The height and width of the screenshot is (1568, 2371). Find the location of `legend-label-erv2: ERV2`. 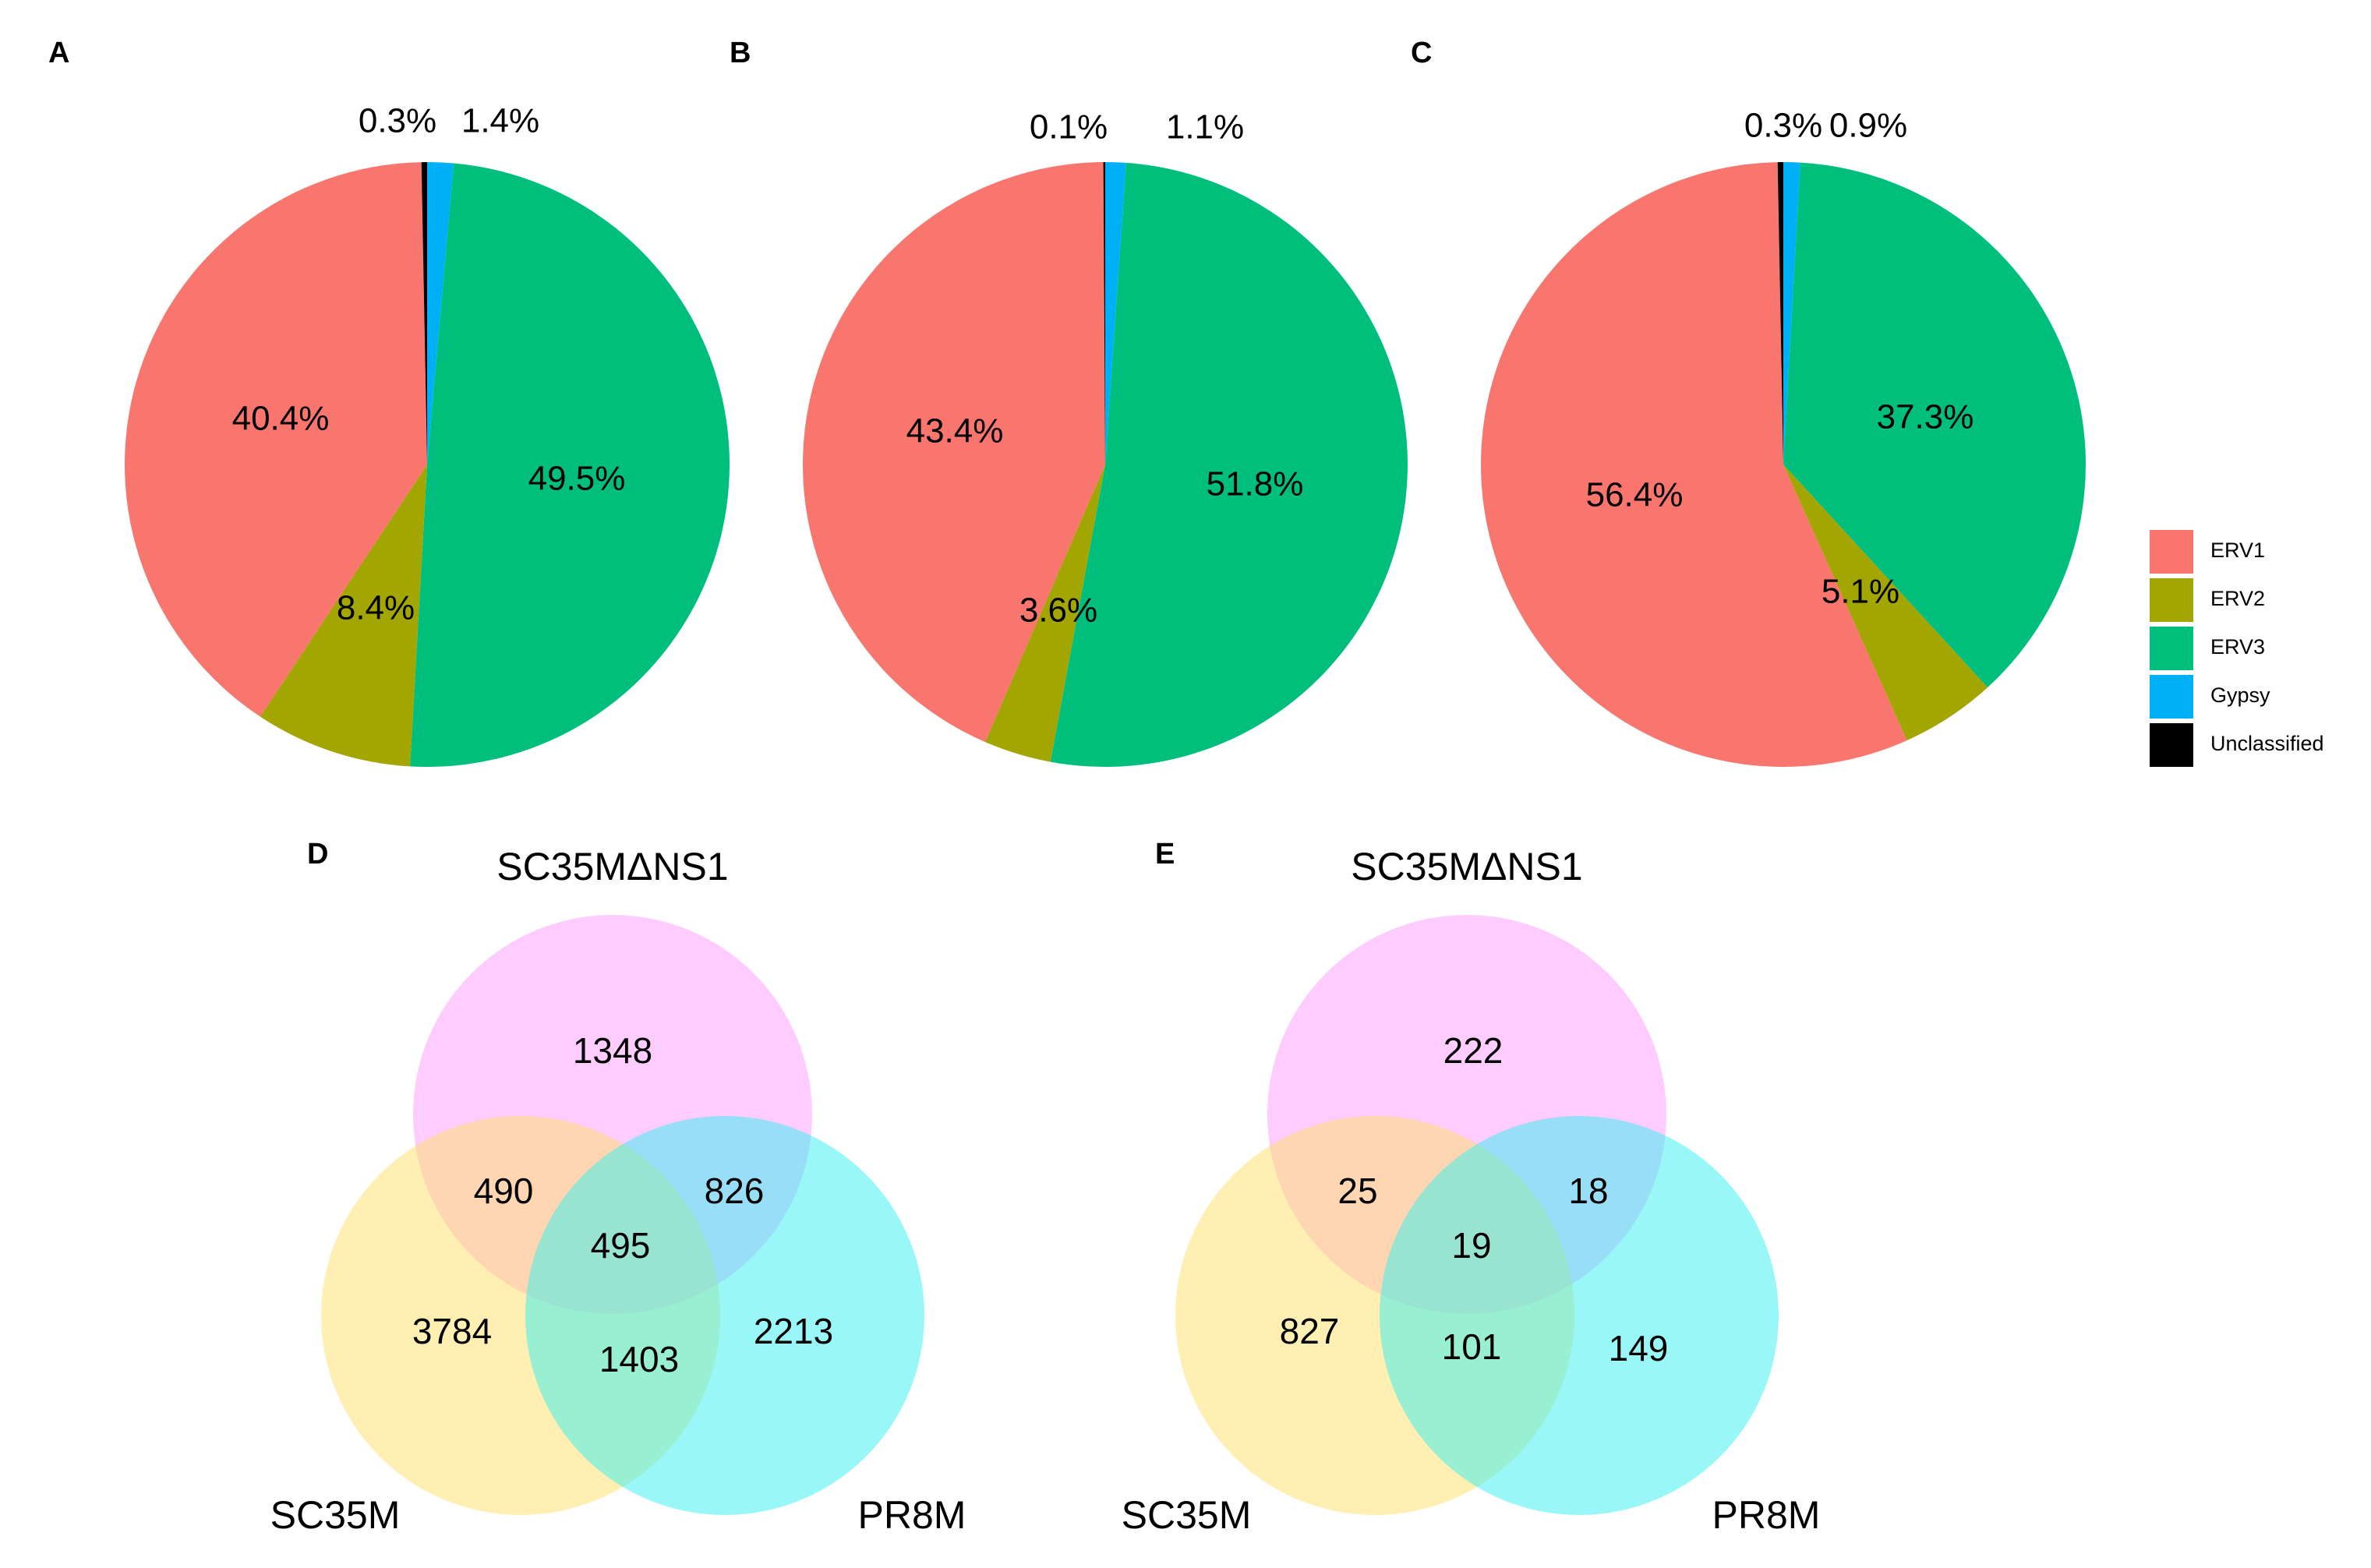

legend-label-erv2: ERV2 is located at coordinates (2237, 598).